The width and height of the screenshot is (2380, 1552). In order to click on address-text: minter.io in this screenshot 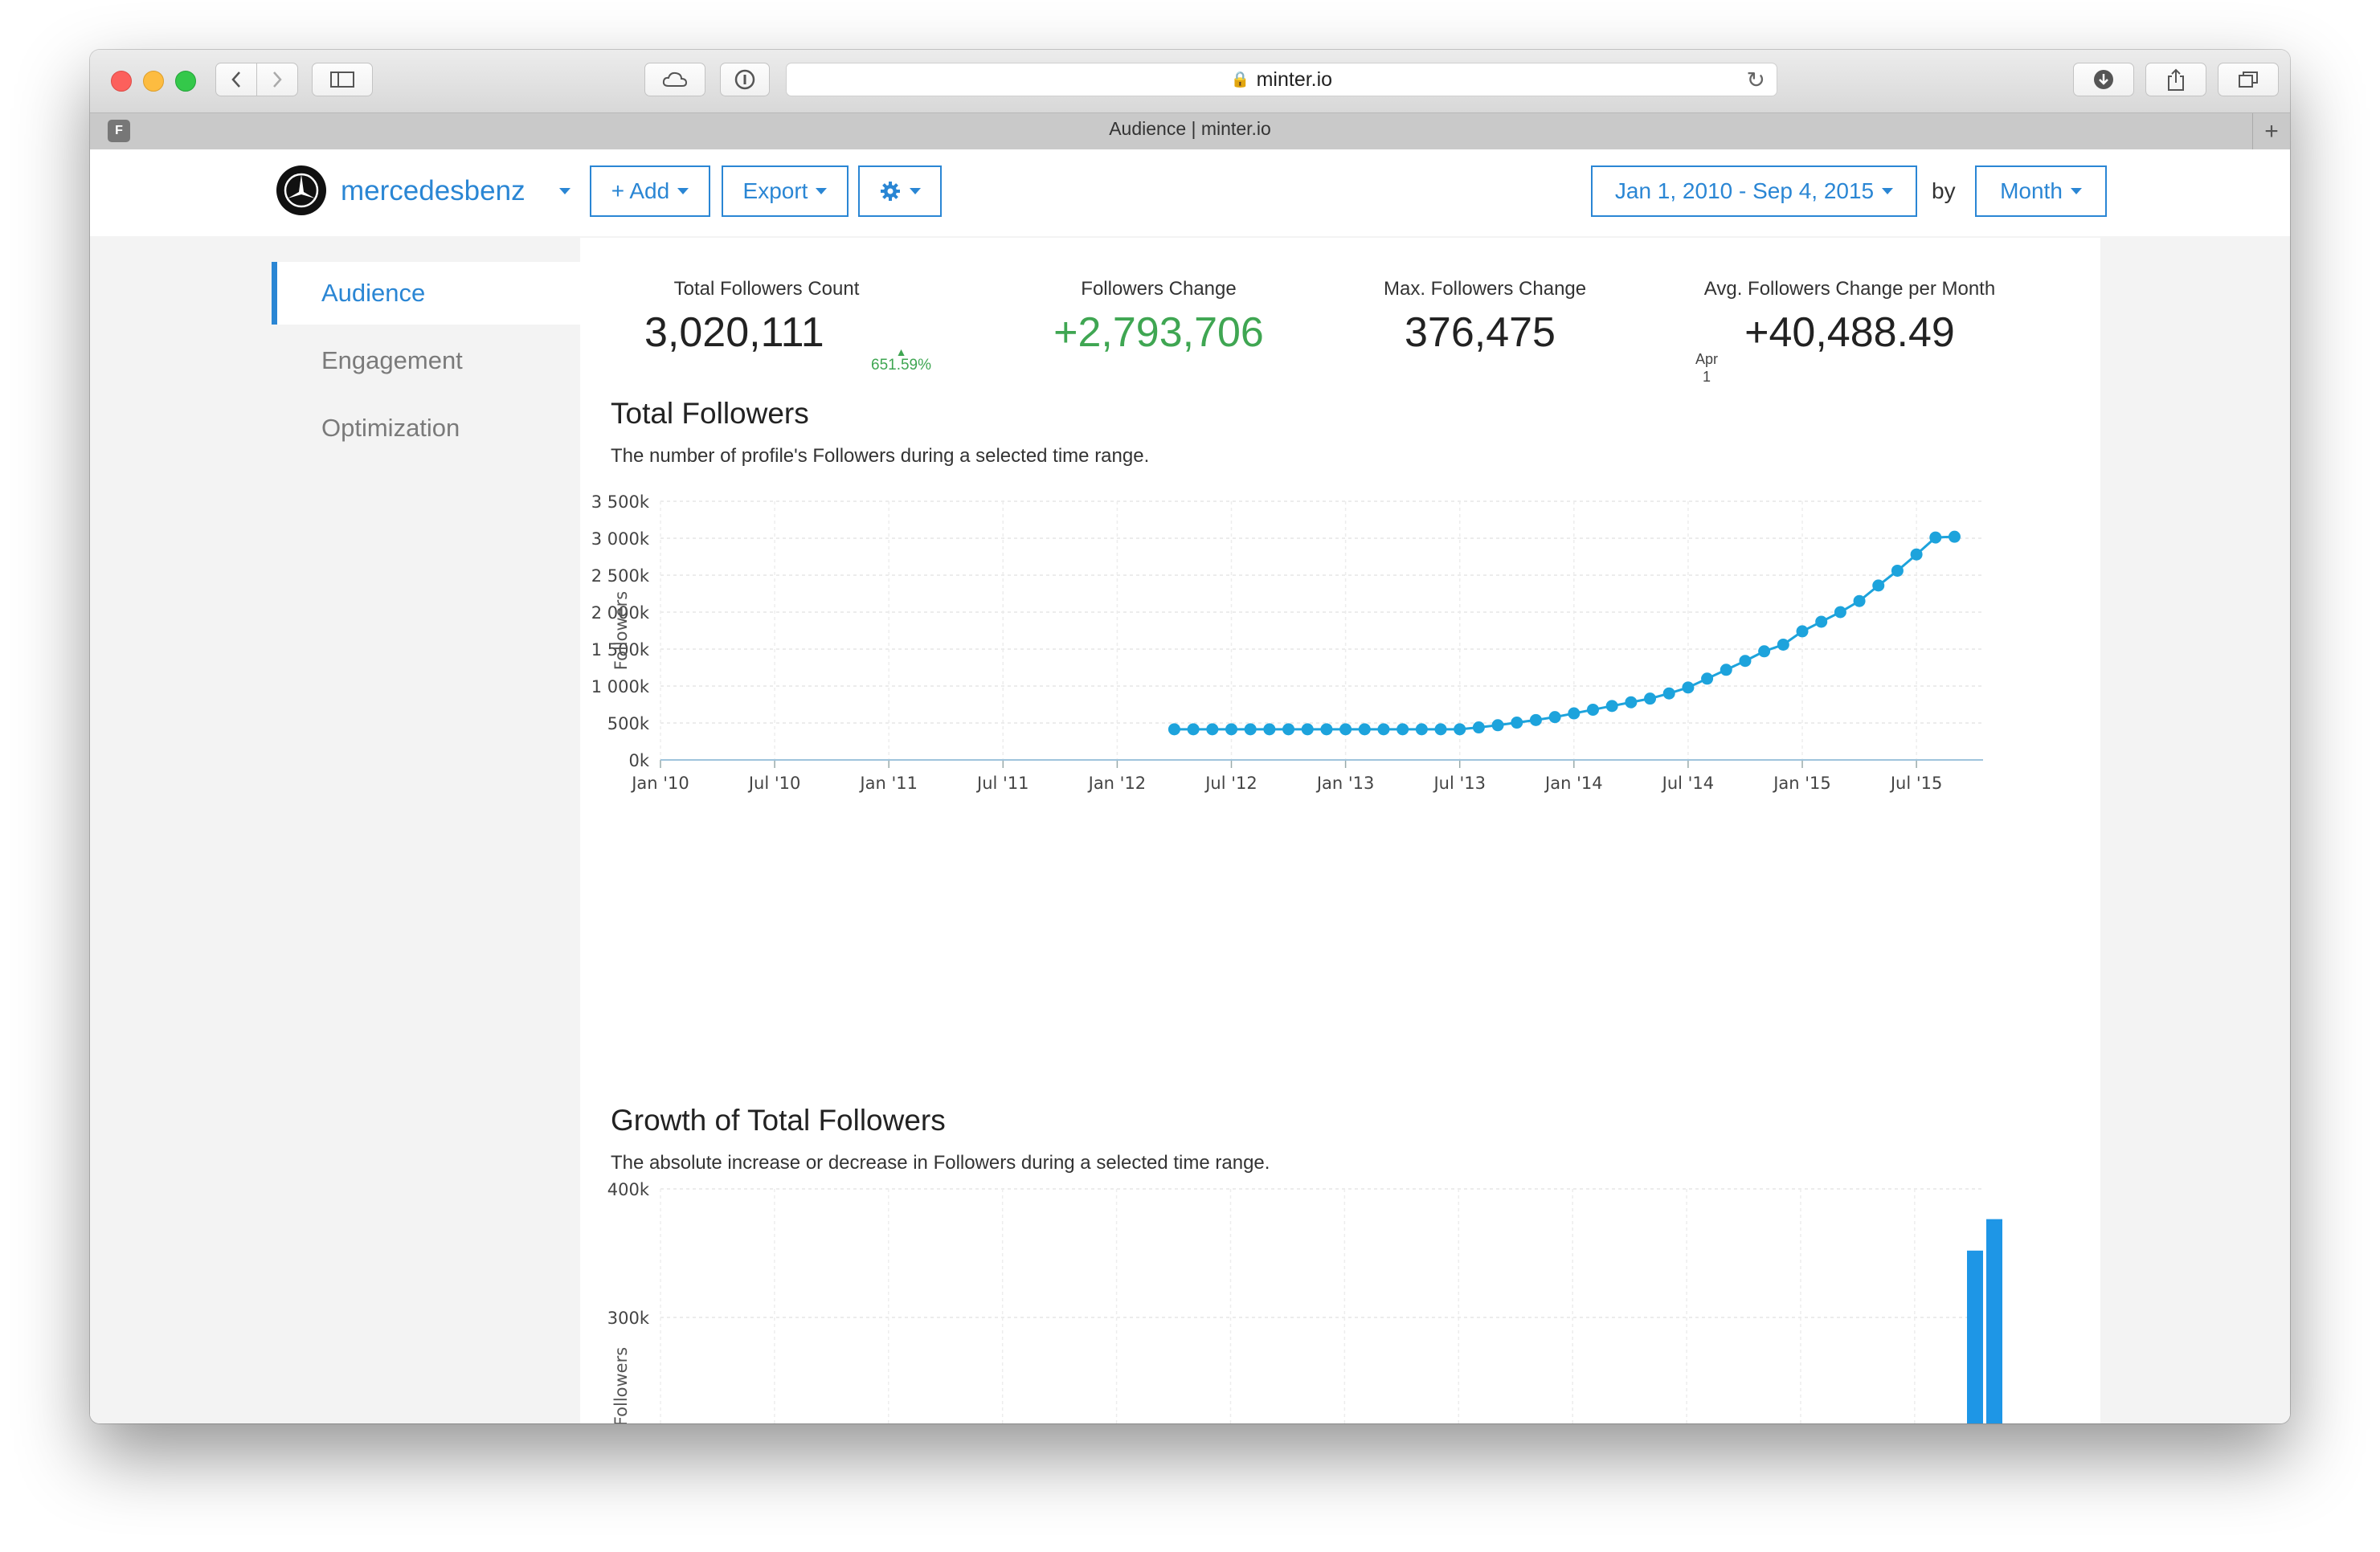, I will do `click(1294, 79)`.